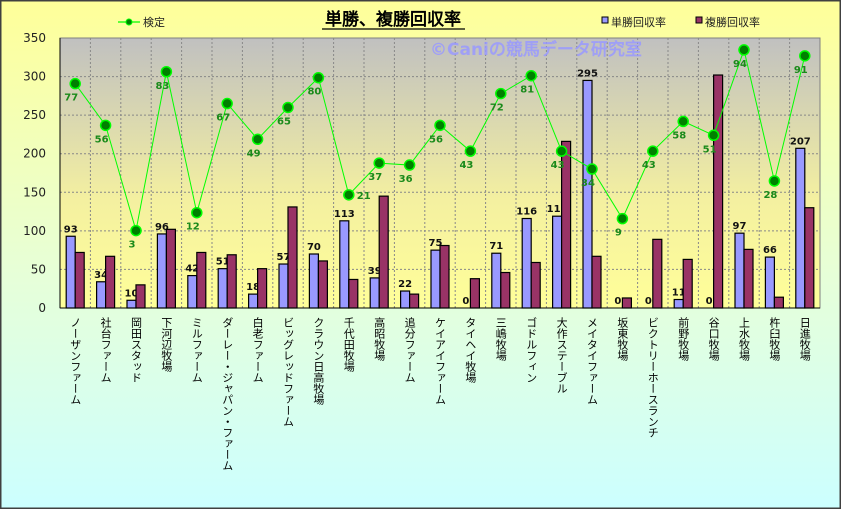 This screenshot has height=509, width=841. What do you see at coordinates (162, 86) in the screenshot?
I see `kentei-data-label: 83` at bounding box center [162, 86].